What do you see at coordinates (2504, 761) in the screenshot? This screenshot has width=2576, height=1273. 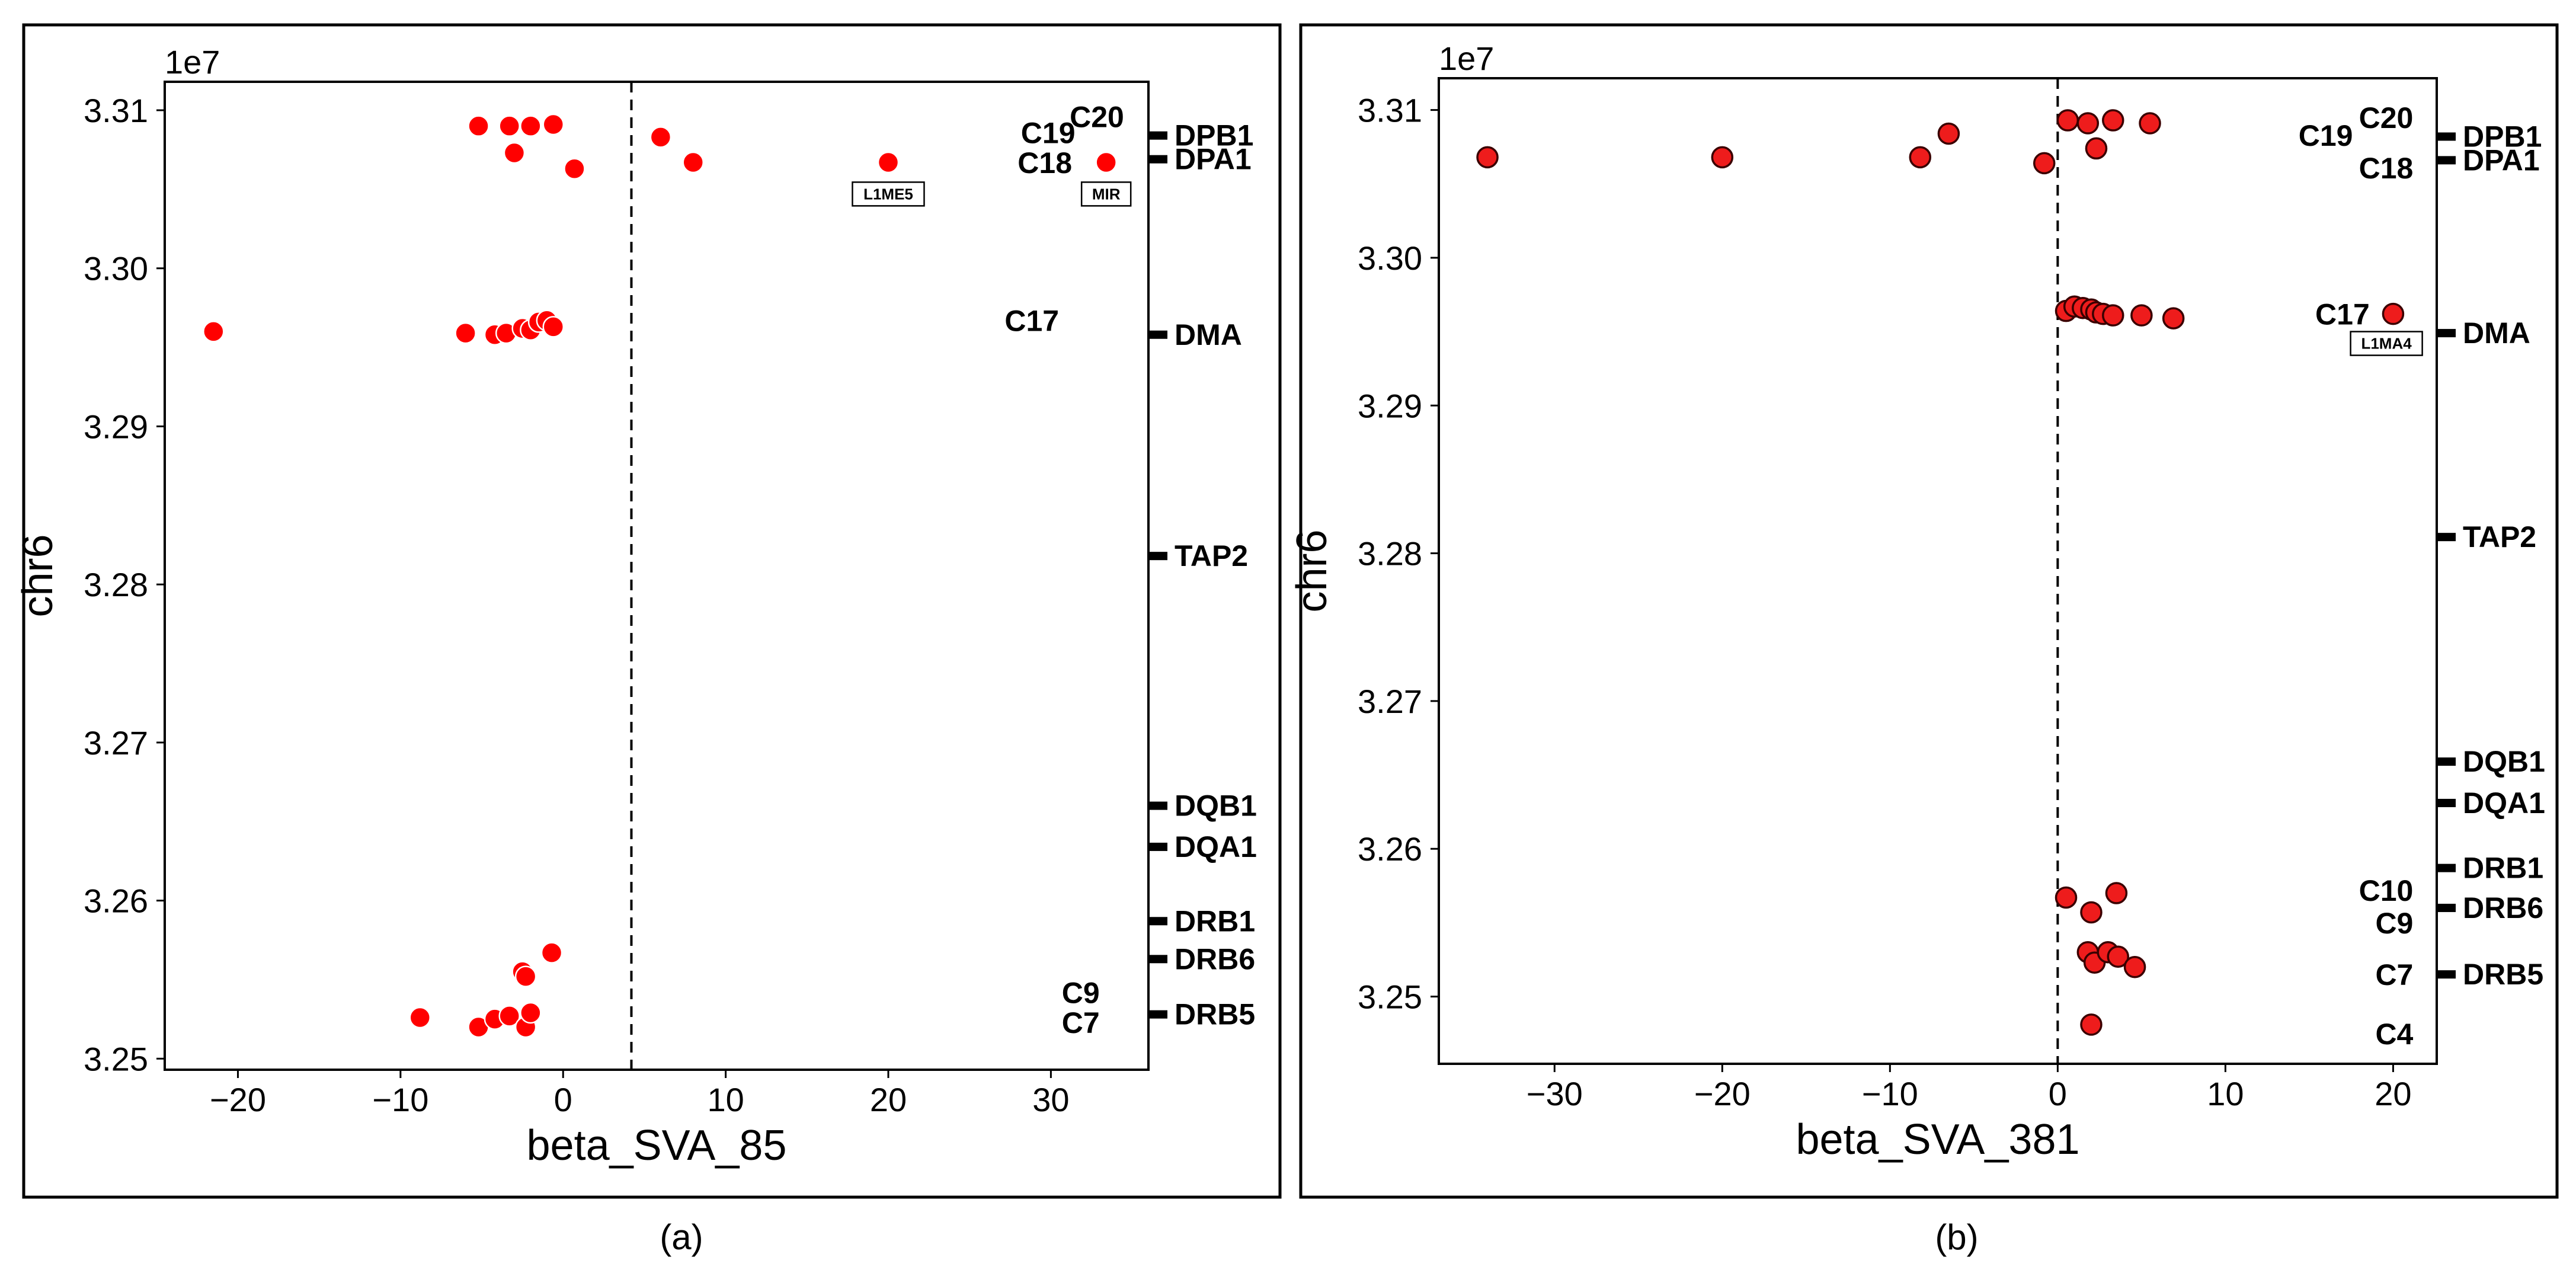 I see `panel-b-gene-label: DQB1` at bounding box center [2504, 761].